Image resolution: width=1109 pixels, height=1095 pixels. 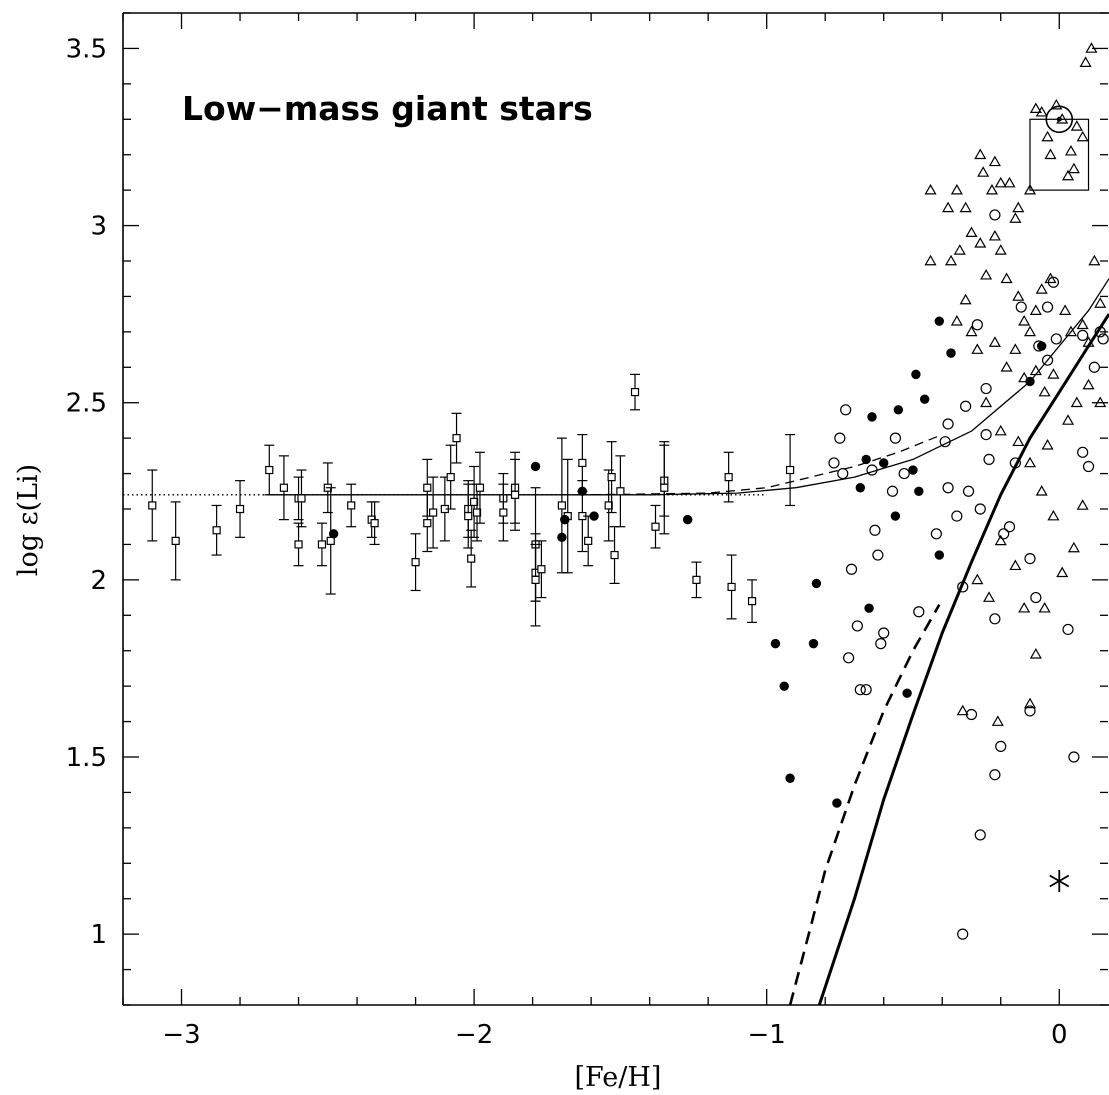 I want to click on curve-thin-dashed, so click(x=767, y=464).